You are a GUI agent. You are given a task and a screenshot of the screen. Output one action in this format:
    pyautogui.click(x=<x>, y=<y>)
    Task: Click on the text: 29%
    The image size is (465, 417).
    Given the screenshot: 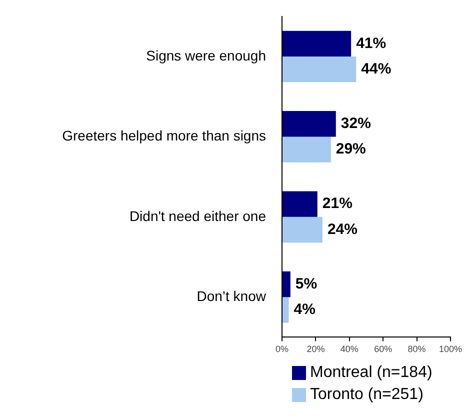 What is the action you would take?
    pyautogui.click(x=351, y=149)
    